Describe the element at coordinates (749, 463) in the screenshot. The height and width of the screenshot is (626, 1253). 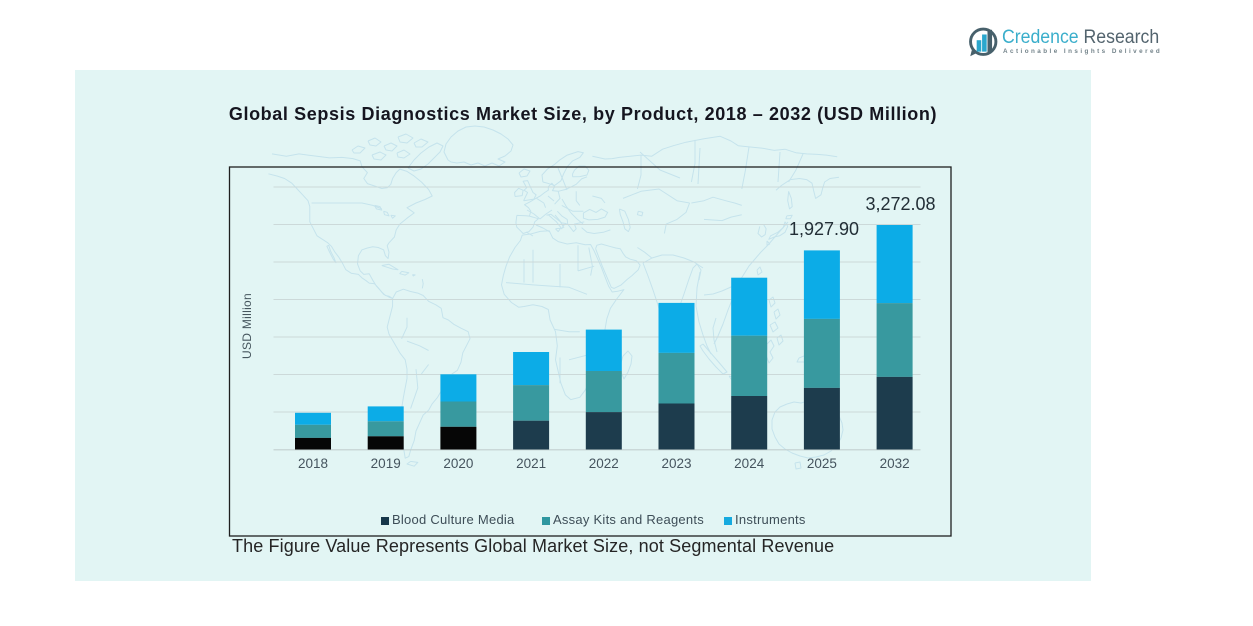
I see `svg-text: 2024` at that location.